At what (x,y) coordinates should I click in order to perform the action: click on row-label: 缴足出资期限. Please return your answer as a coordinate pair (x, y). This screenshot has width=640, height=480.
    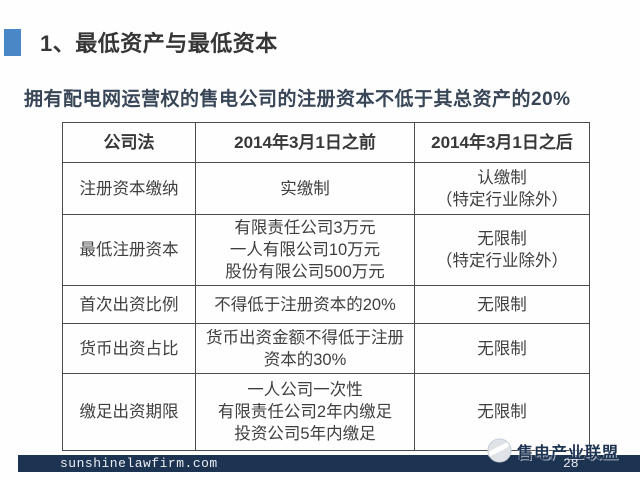
    Looking at the image, I should click on (129, 412).